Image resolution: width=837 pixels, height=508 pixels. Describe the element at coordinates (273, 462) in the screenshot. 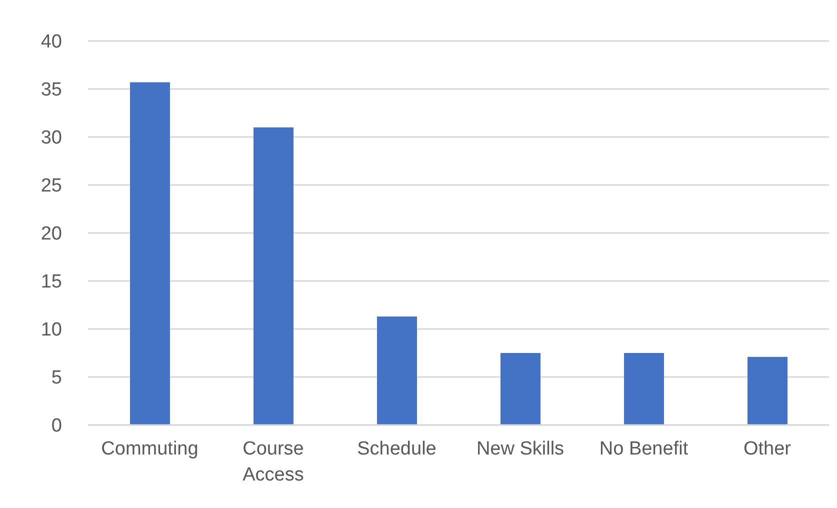

I see `x-tick-label: Course Access` at that location.